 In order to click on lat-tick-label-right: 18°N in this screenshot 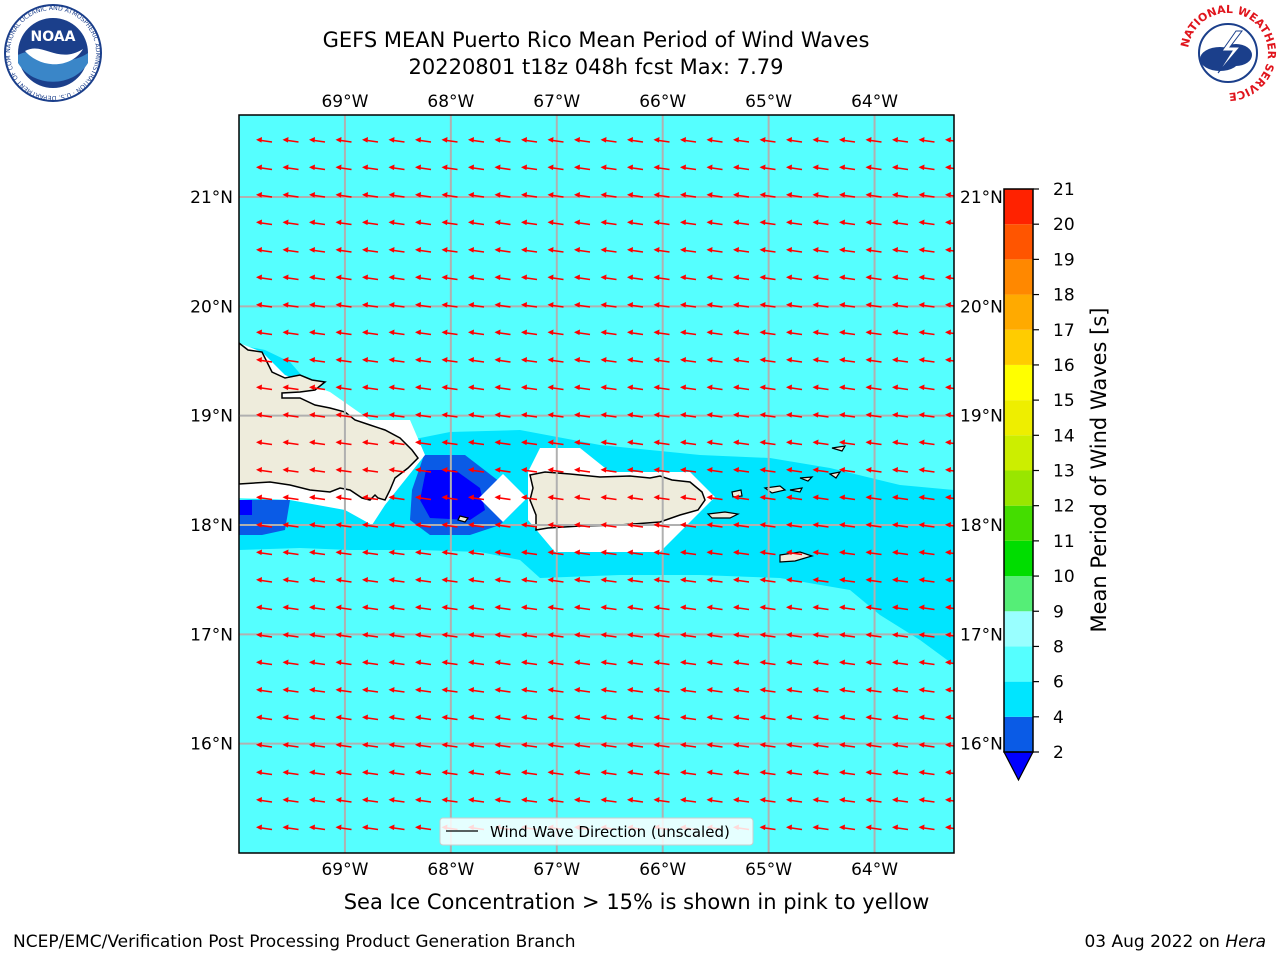, I will do `click(981, 526)`.